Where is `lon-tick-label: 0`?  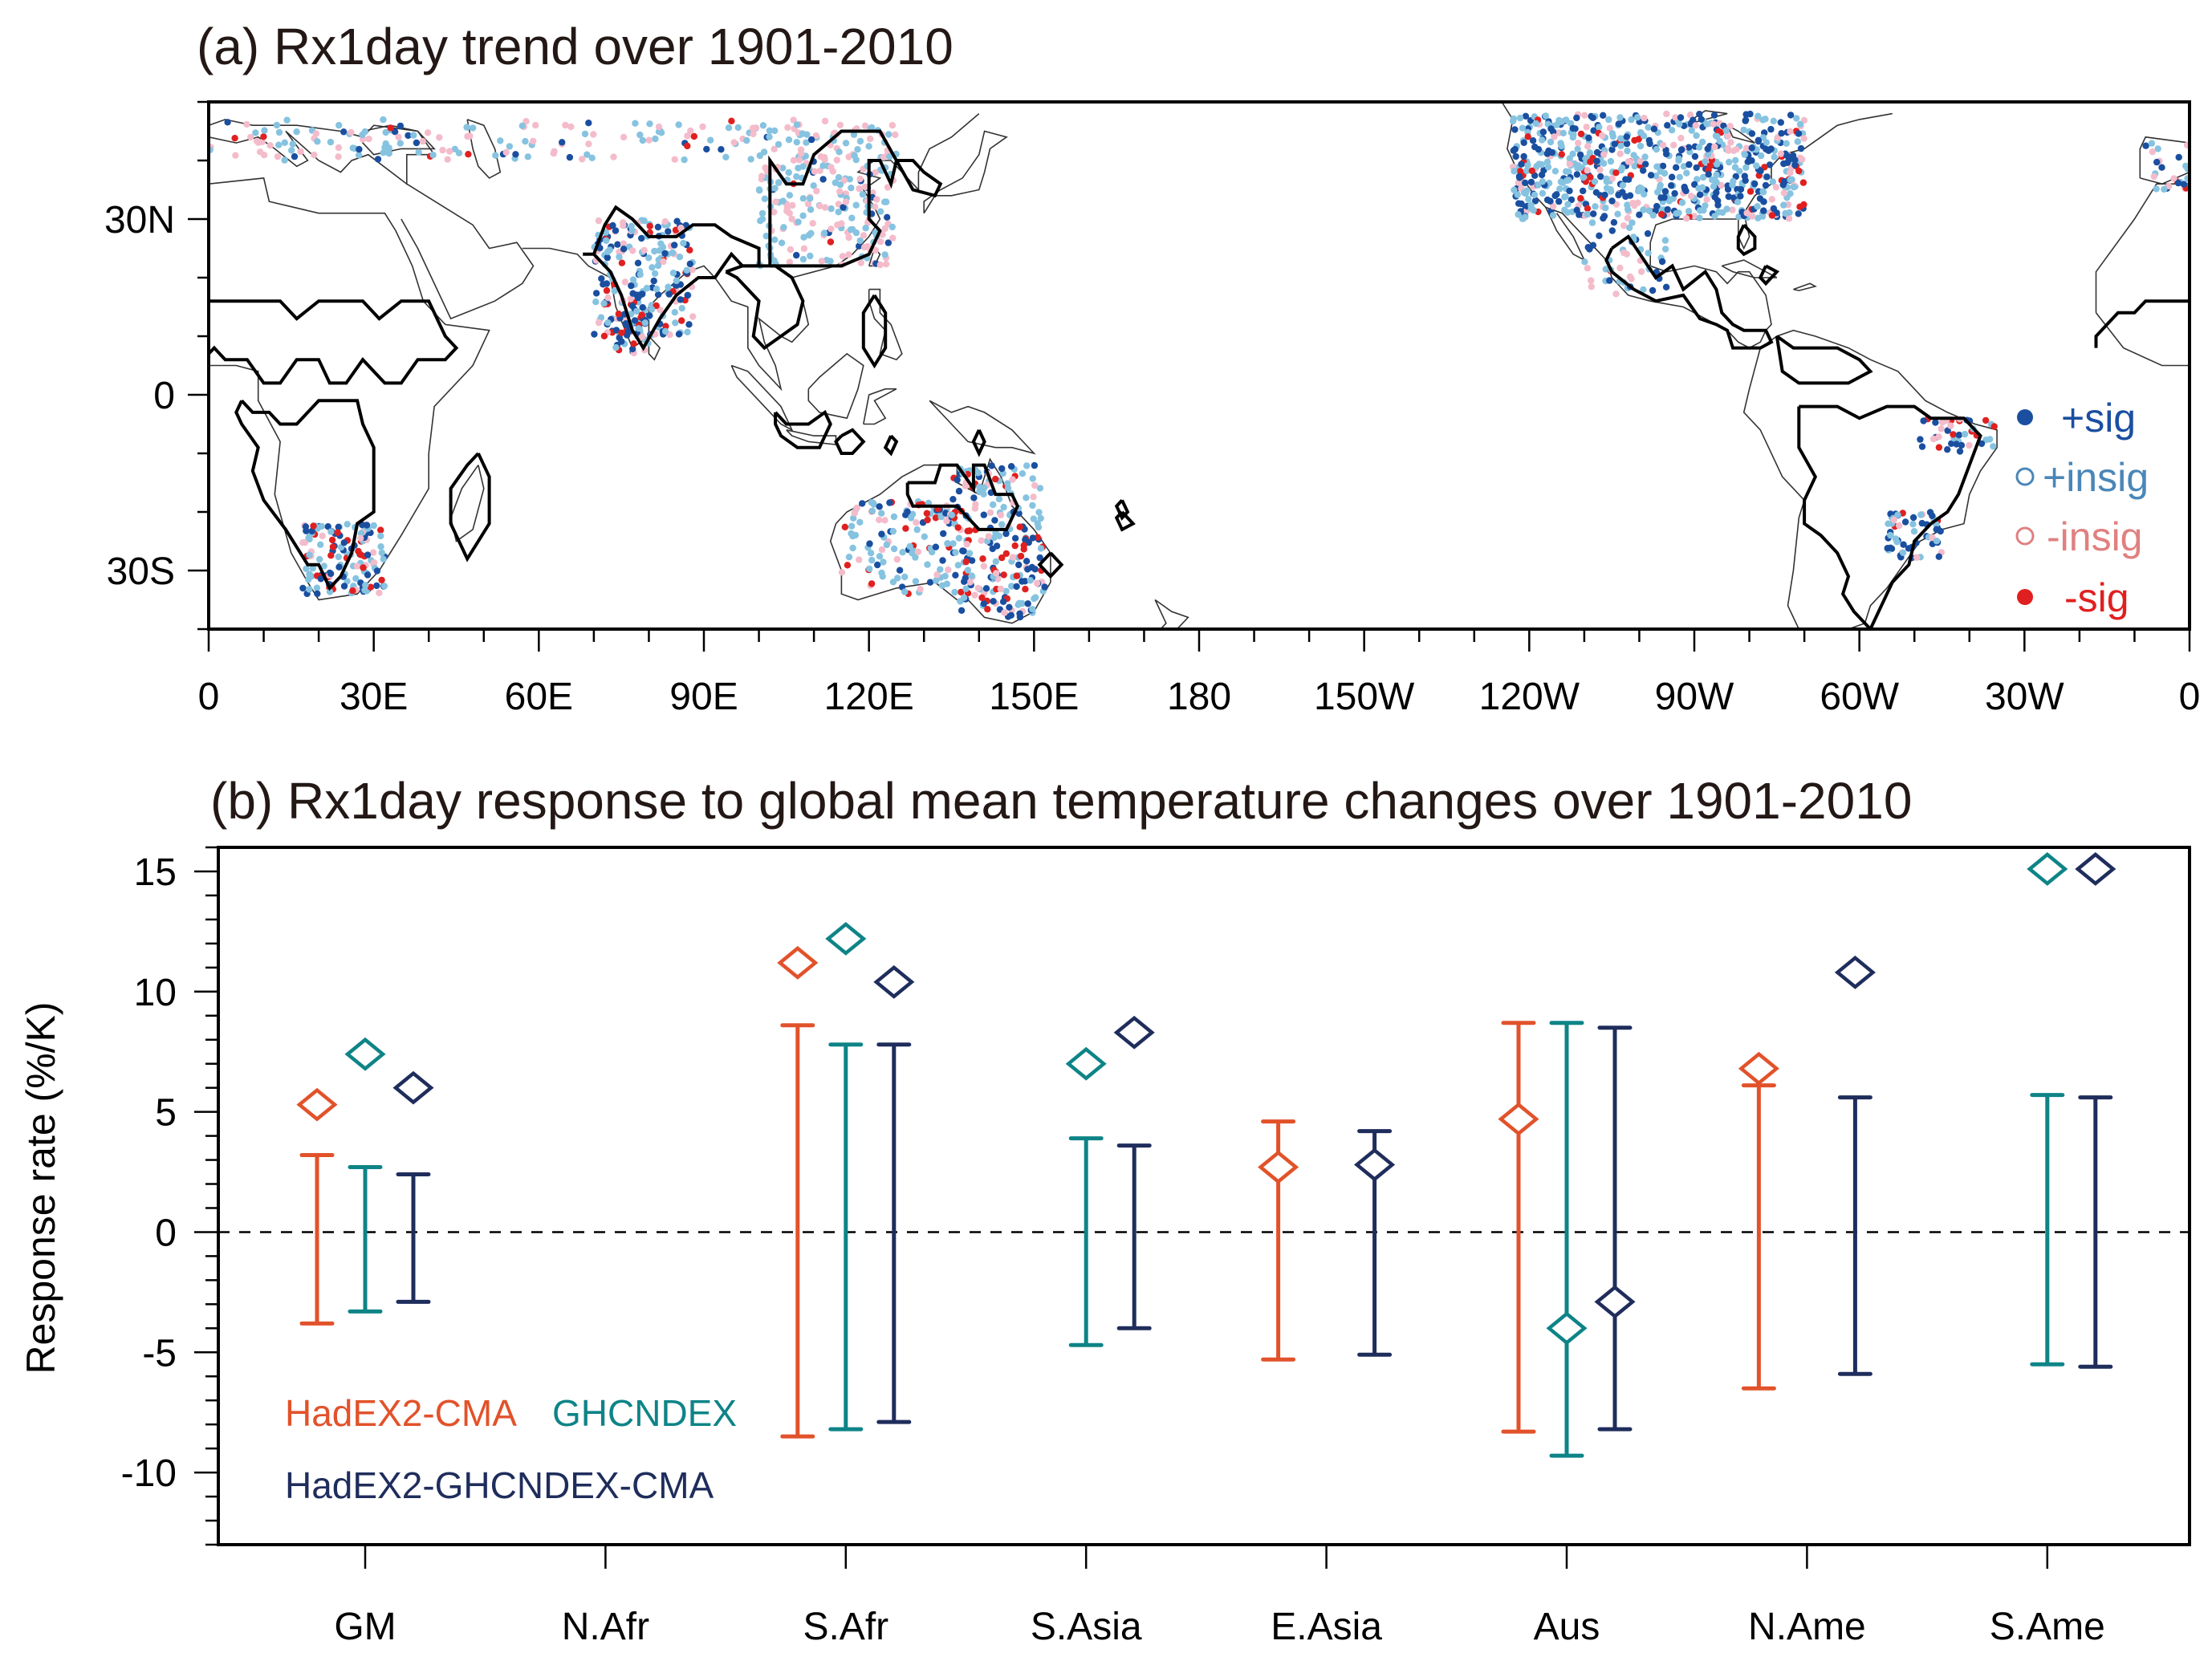
lon-tick-label: 0 is located at coordinates (2190, 697).